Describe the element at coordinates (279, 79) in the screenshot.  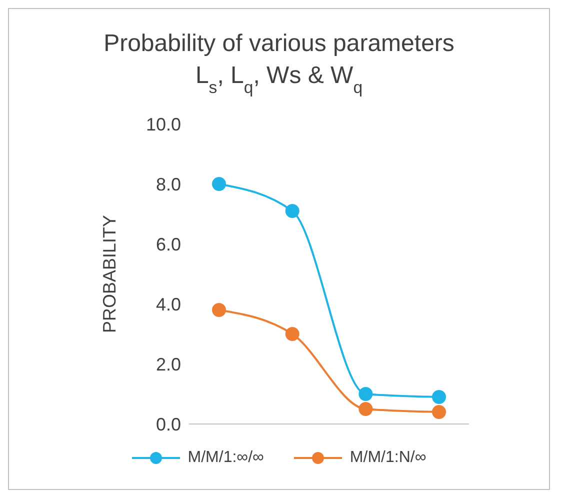
I see `chart-subtitle: L$_{s}$, L$_{q}$, Ws & W$_{q}$` at that location.